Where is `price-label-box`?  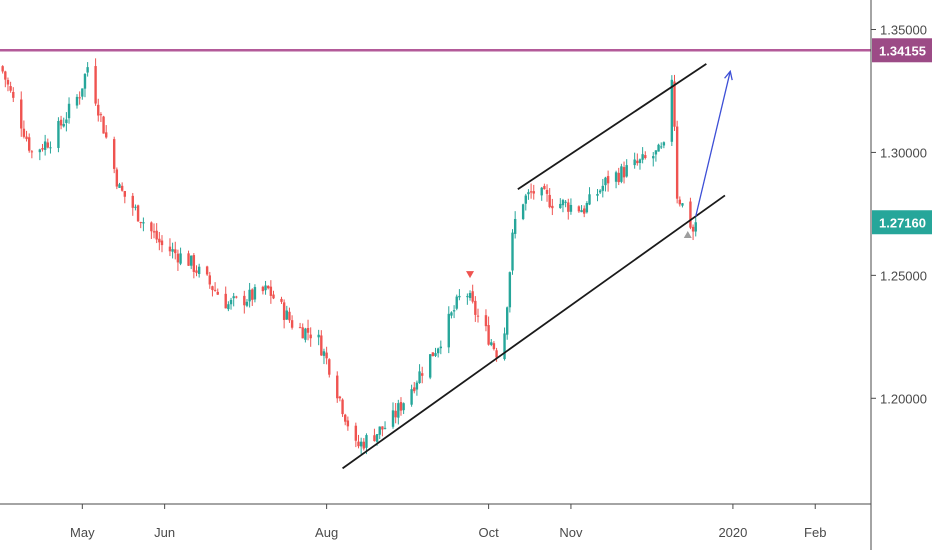 price-label-box is located at coordinates (902, 222).